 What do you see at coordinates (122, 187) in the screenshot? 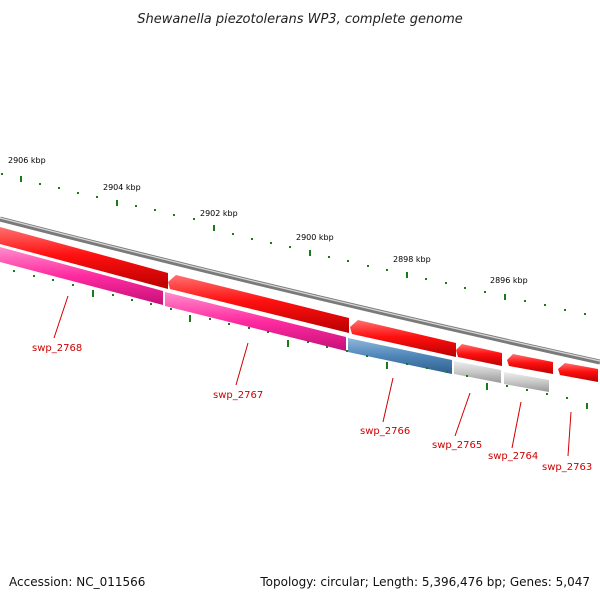
I see `tick-label: 2904 kbp` at bounding box center [122, 187].